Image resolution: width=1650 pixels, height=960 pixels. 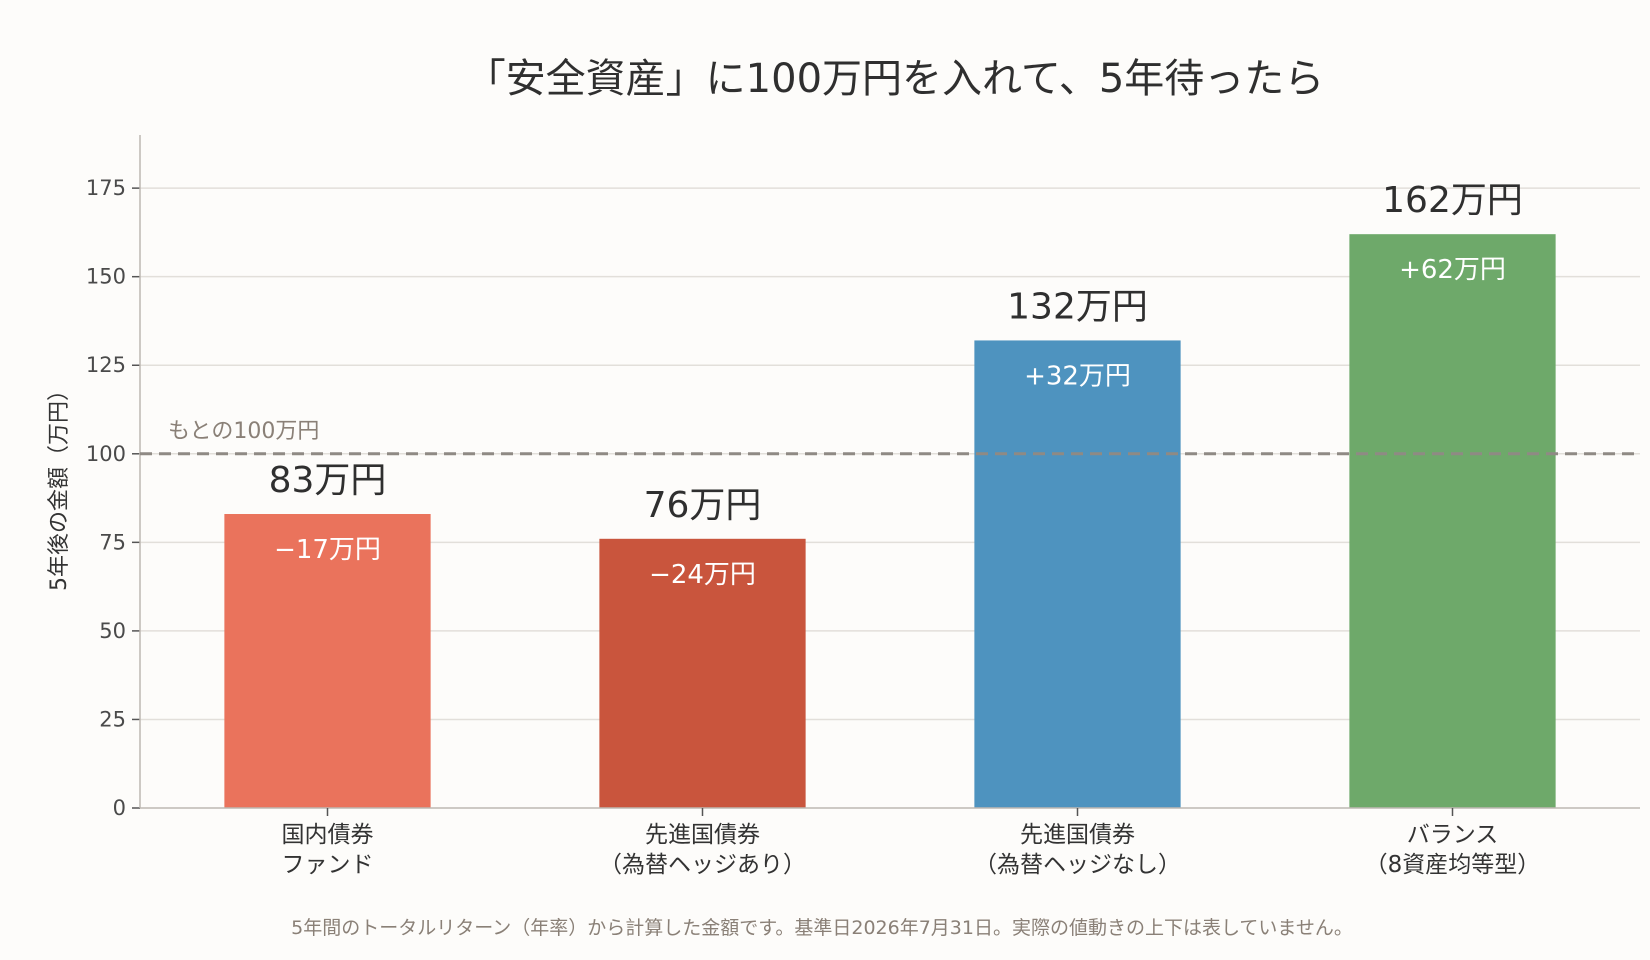 What do you see at coordinates (328, 865) in the screenshot?
I see `x-tick-label: ファンド` at bounding box center [328, 865].